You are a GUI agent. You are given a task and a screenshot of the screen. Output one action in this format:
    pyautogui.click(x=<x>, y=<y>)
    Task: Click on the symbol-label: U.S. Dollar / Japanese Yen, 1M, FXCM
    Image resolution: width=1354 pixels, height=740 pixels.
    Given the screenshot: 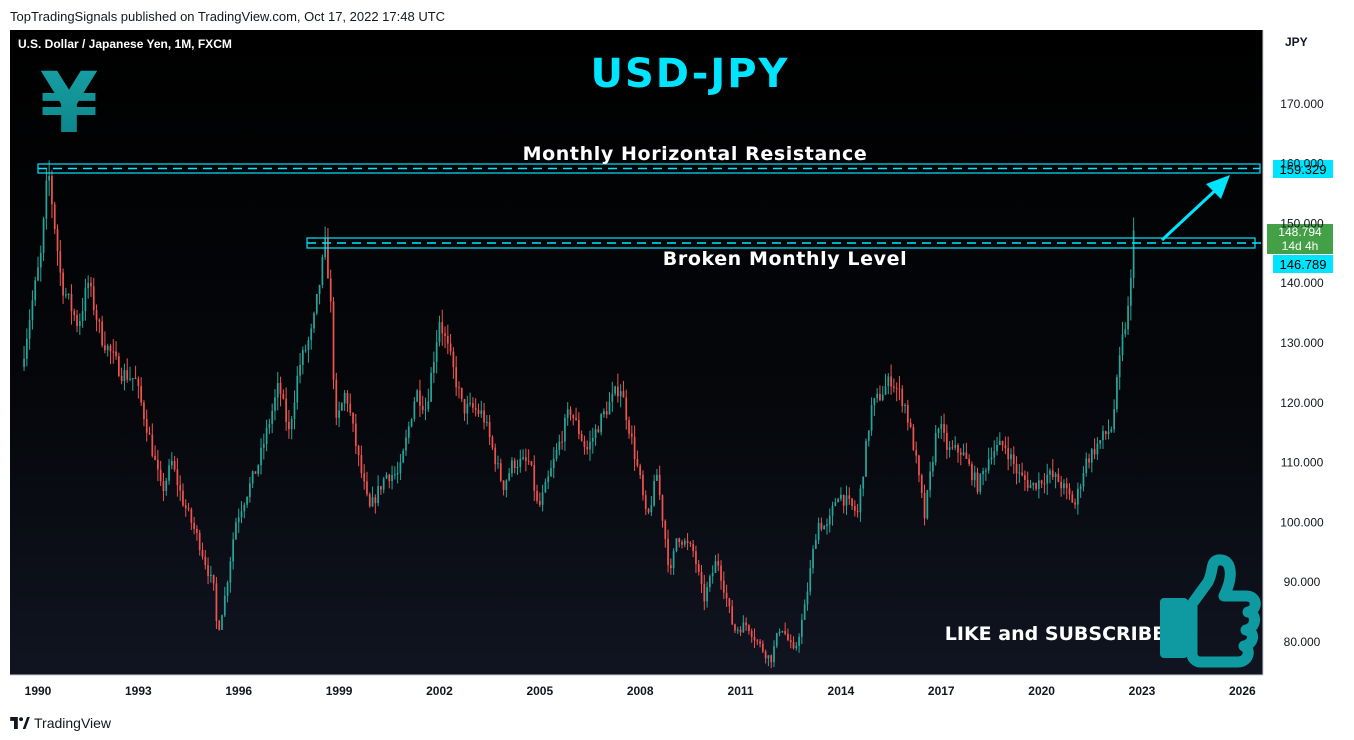 What is the action you would take?
    pyautogui.click(x=125, y=44)
    